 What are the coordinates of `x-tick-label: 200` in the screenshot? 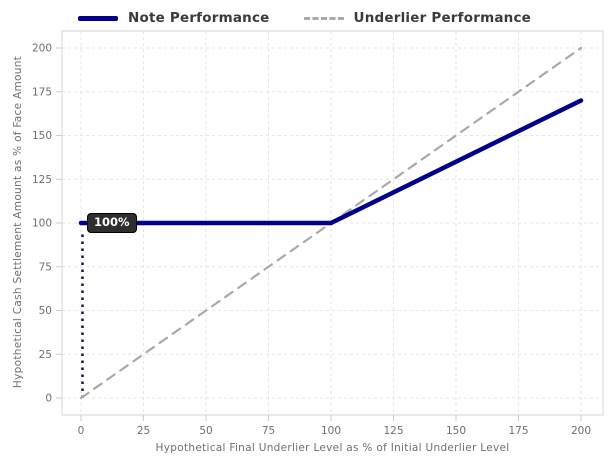 It's located at (581, 431).